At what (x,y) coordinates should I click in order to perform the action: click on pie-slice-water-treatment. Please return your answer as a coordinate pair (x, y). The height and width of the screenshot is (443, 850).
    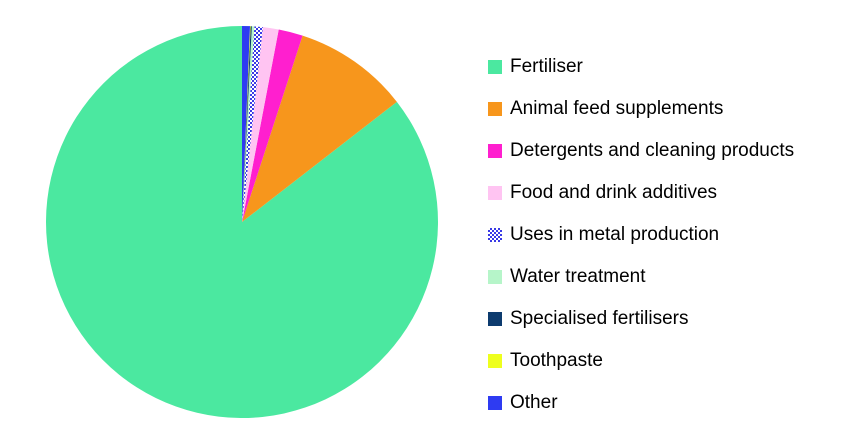
    Looking at the image, I should click on (248, 124).